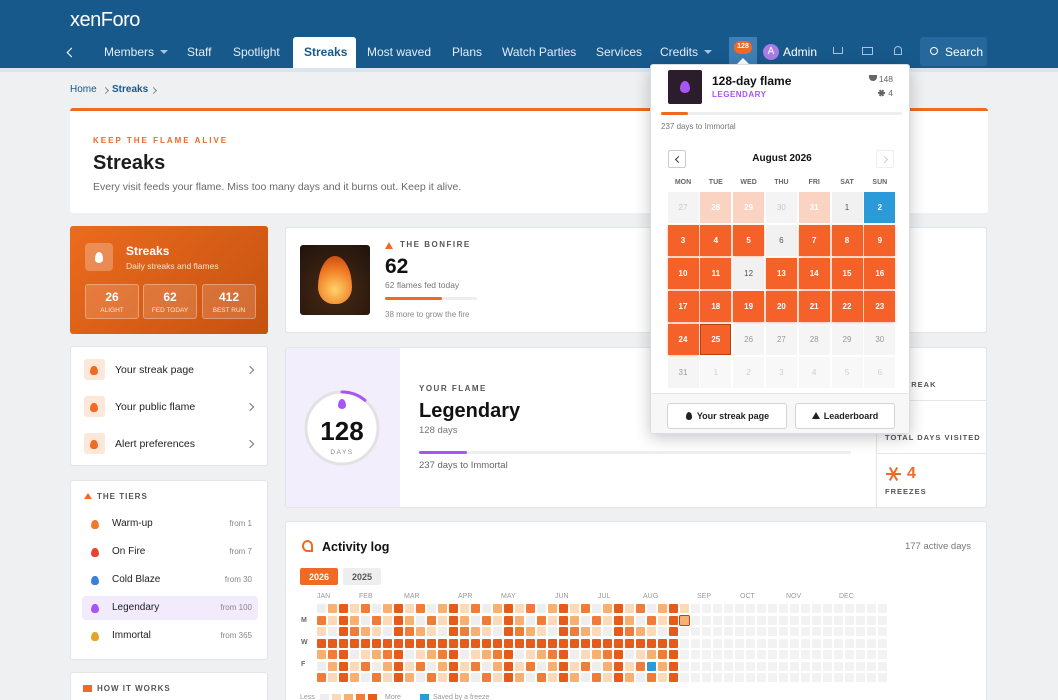 The height and width of the screenshot is (700, 1058). What do you see at coordinates (867, 51) in the screenshot?
I see `mail-icon` at bounding box center [867, 51].